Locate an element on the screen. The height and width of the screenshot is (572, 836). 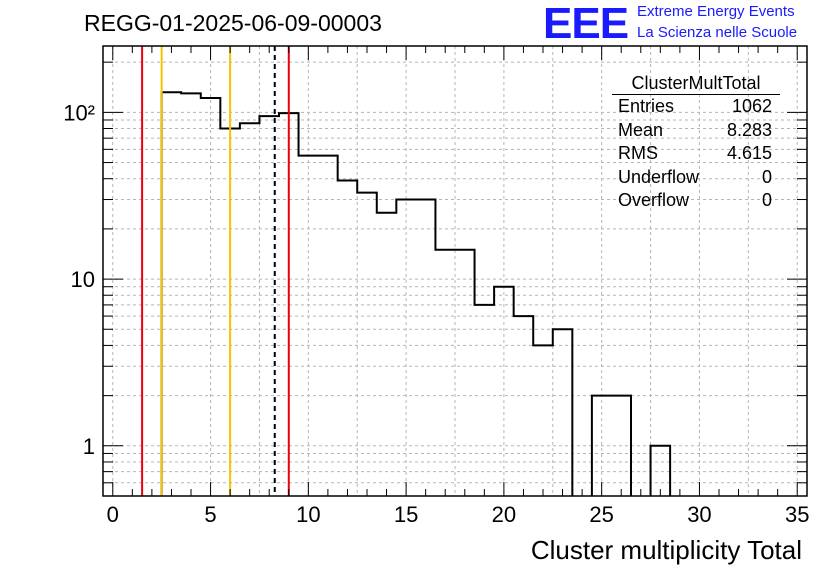
stats-label: Entries is located at coordinates (646, 106).